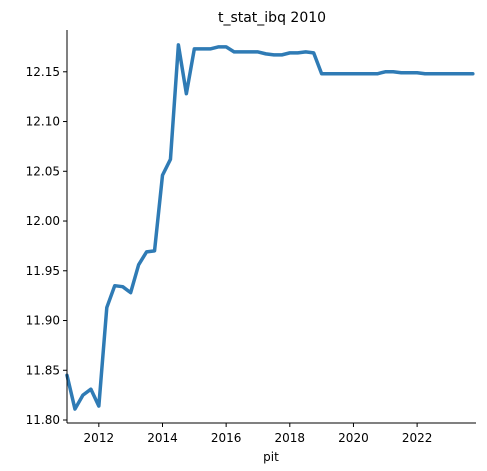  What do you see at coordinates (43, 420) in the screenshot?
I see `y-tick-label: 11.80` at bounding box center [43, 420].